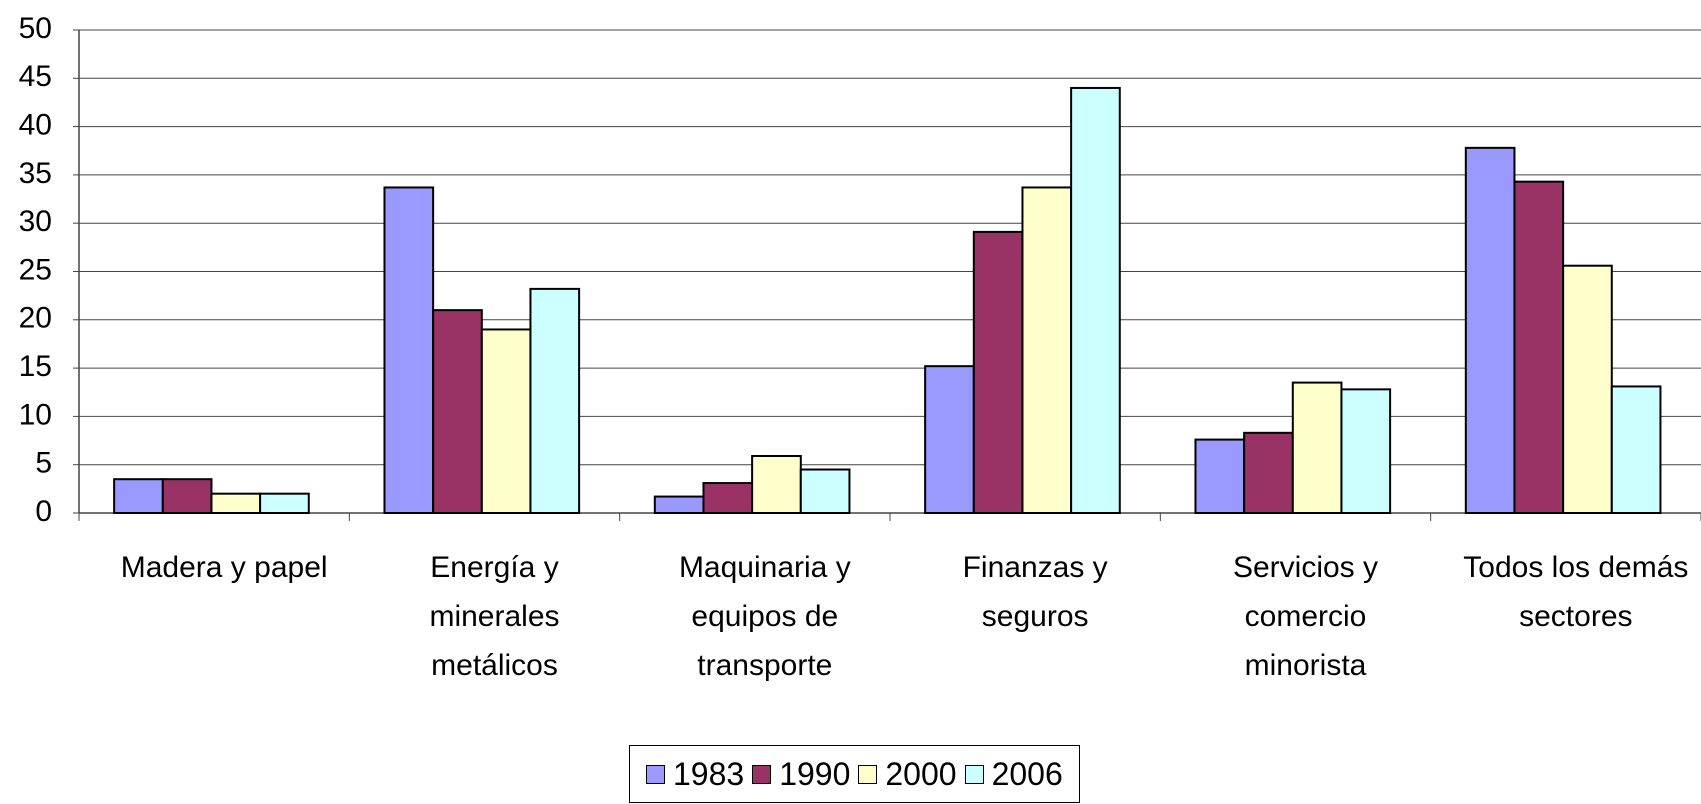 The height and width of the screenshot is (804, 1701). I want to click on y-tick-label: 0, so click(43, 511).